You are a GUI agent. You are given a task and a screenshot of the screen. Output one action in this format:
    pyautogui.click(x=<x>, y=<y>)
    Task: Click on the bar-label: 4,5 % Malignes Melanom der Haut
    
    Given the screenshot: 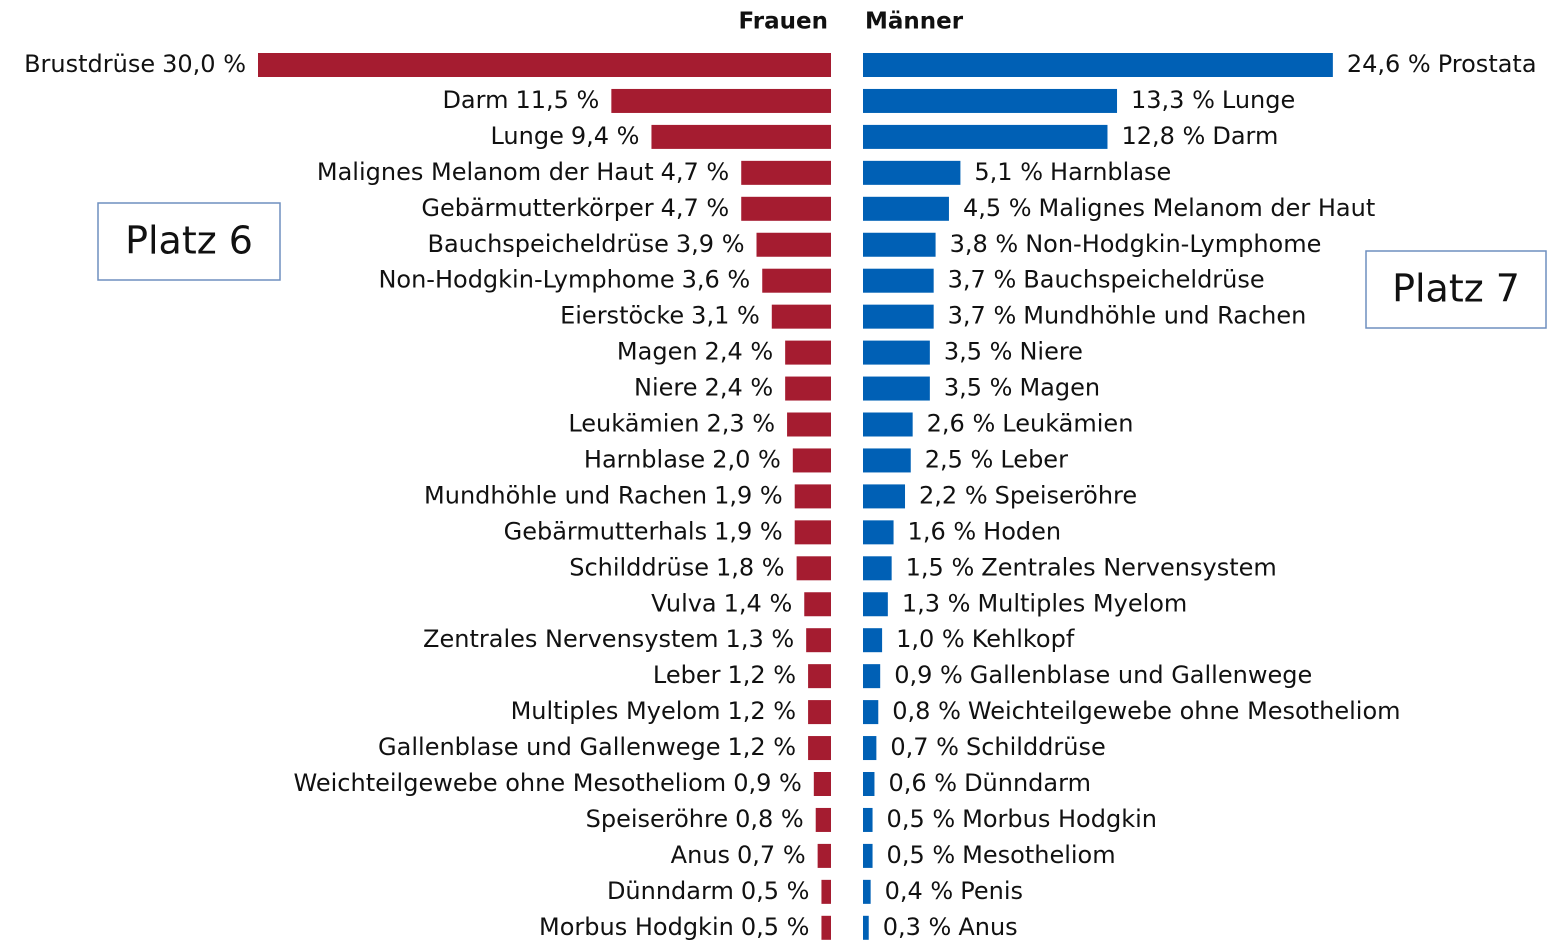 What is the action you would take?
    pyautogui.click(x=1169, y=208)
    